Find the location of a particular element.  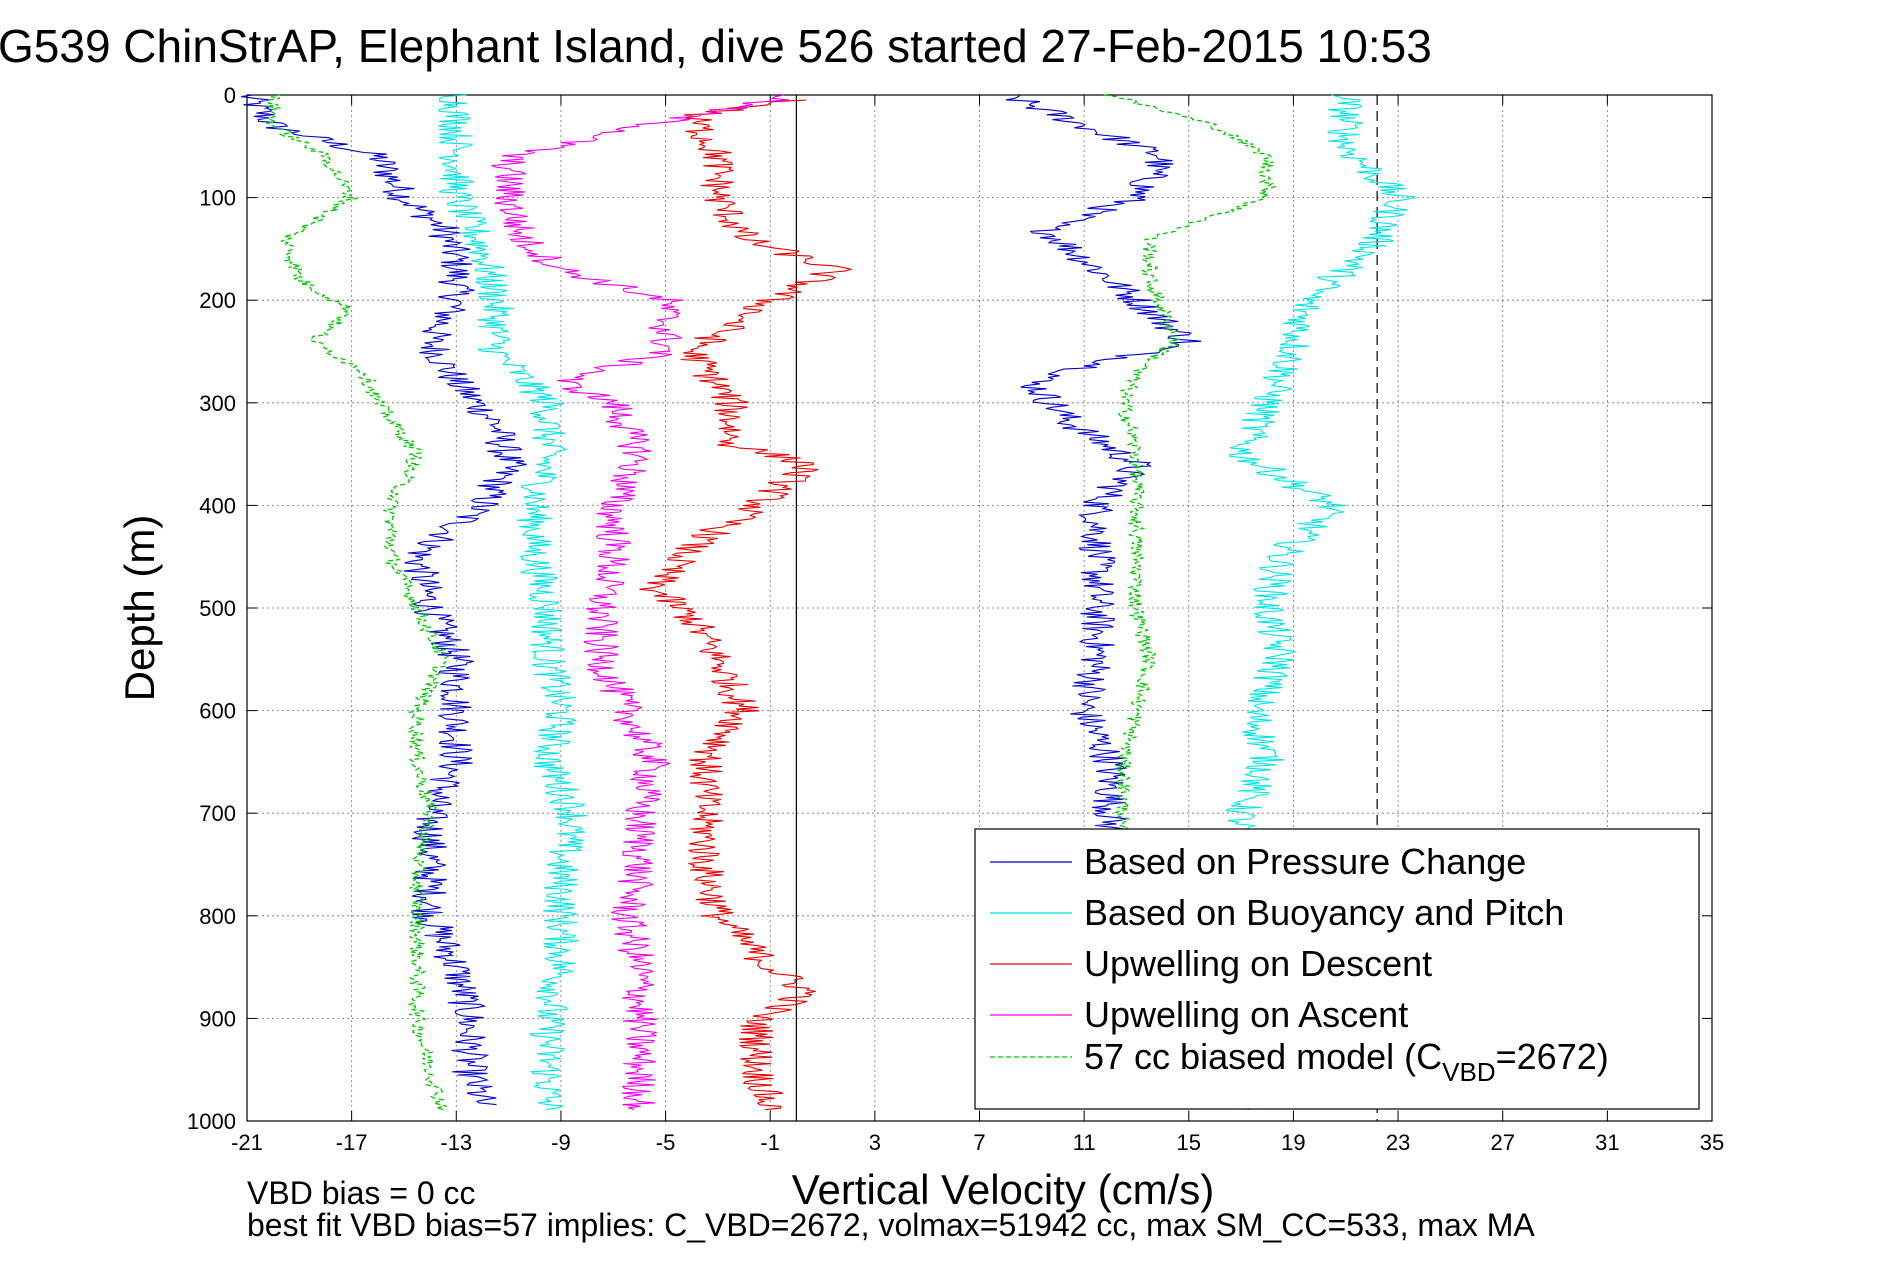

x-tick-label: -21 is located at coordinates (247, 1142).